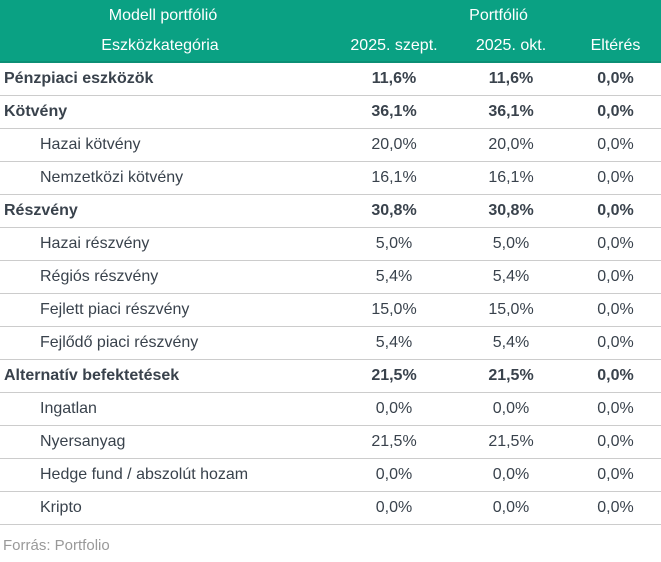 This screenshot has width=661, height=562. What do you see at coordinates (394, 145) in the screenshot?
I see `value-sept: 20,0%` at bounding box center [394, 145].